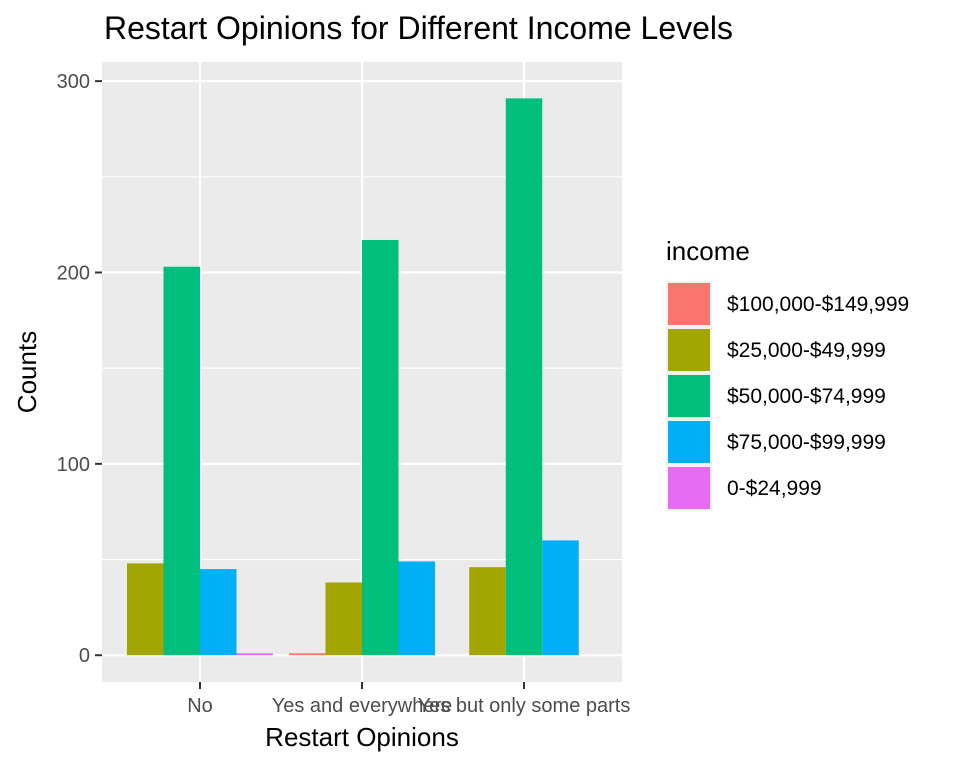 The width and height of the screenshot is (960, 768). I want to click on x-axis-title: Restart Opinions, so click(362, 737).